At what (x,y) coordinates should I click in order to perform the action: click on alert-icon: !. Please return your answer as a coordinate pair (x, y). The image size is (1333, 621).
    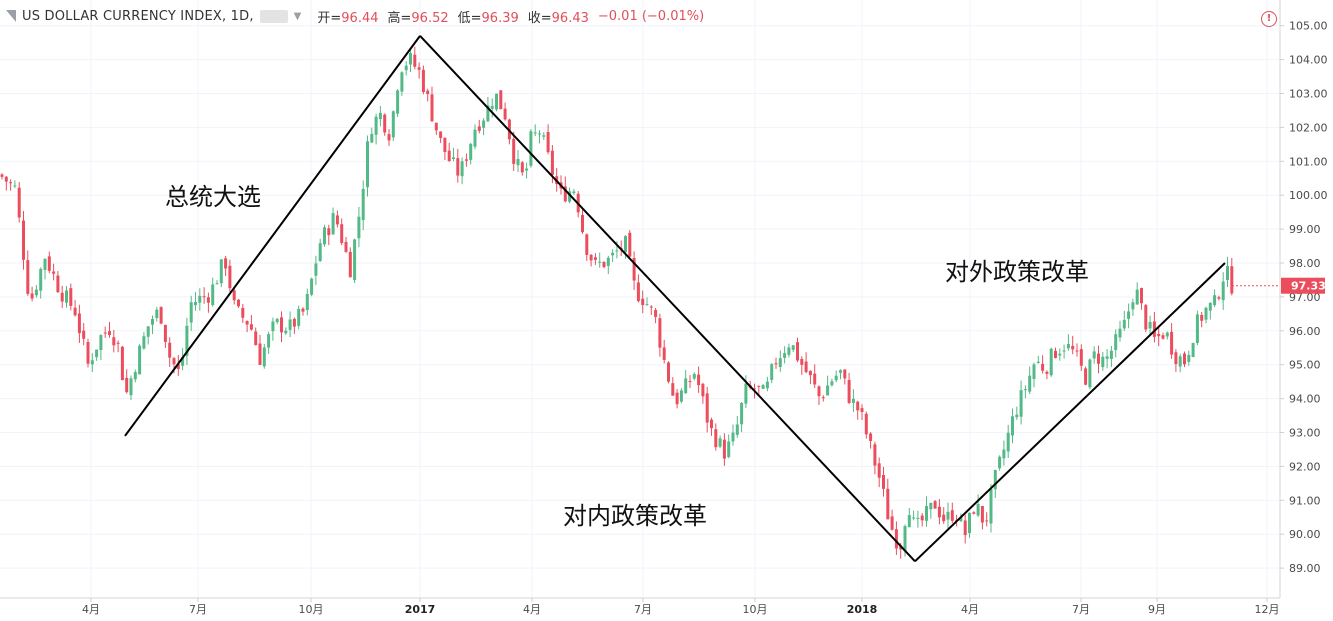
    Looking at the image, I should click on (1269, 19).